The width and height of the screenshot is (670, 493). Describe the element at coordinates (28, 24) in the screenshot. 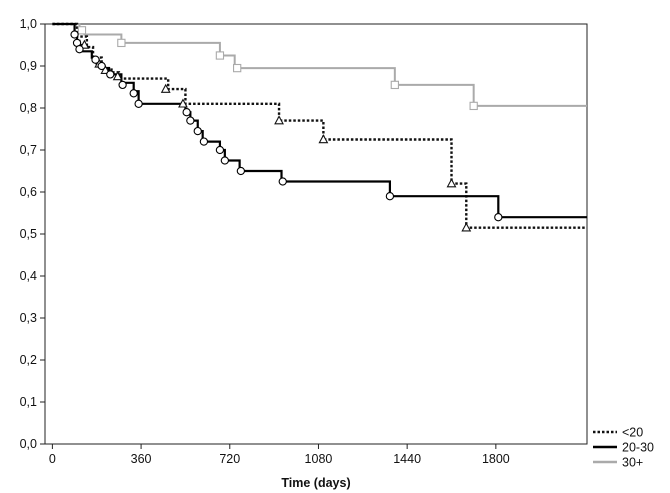

I see `y-tick-label: 1,0` at that location.